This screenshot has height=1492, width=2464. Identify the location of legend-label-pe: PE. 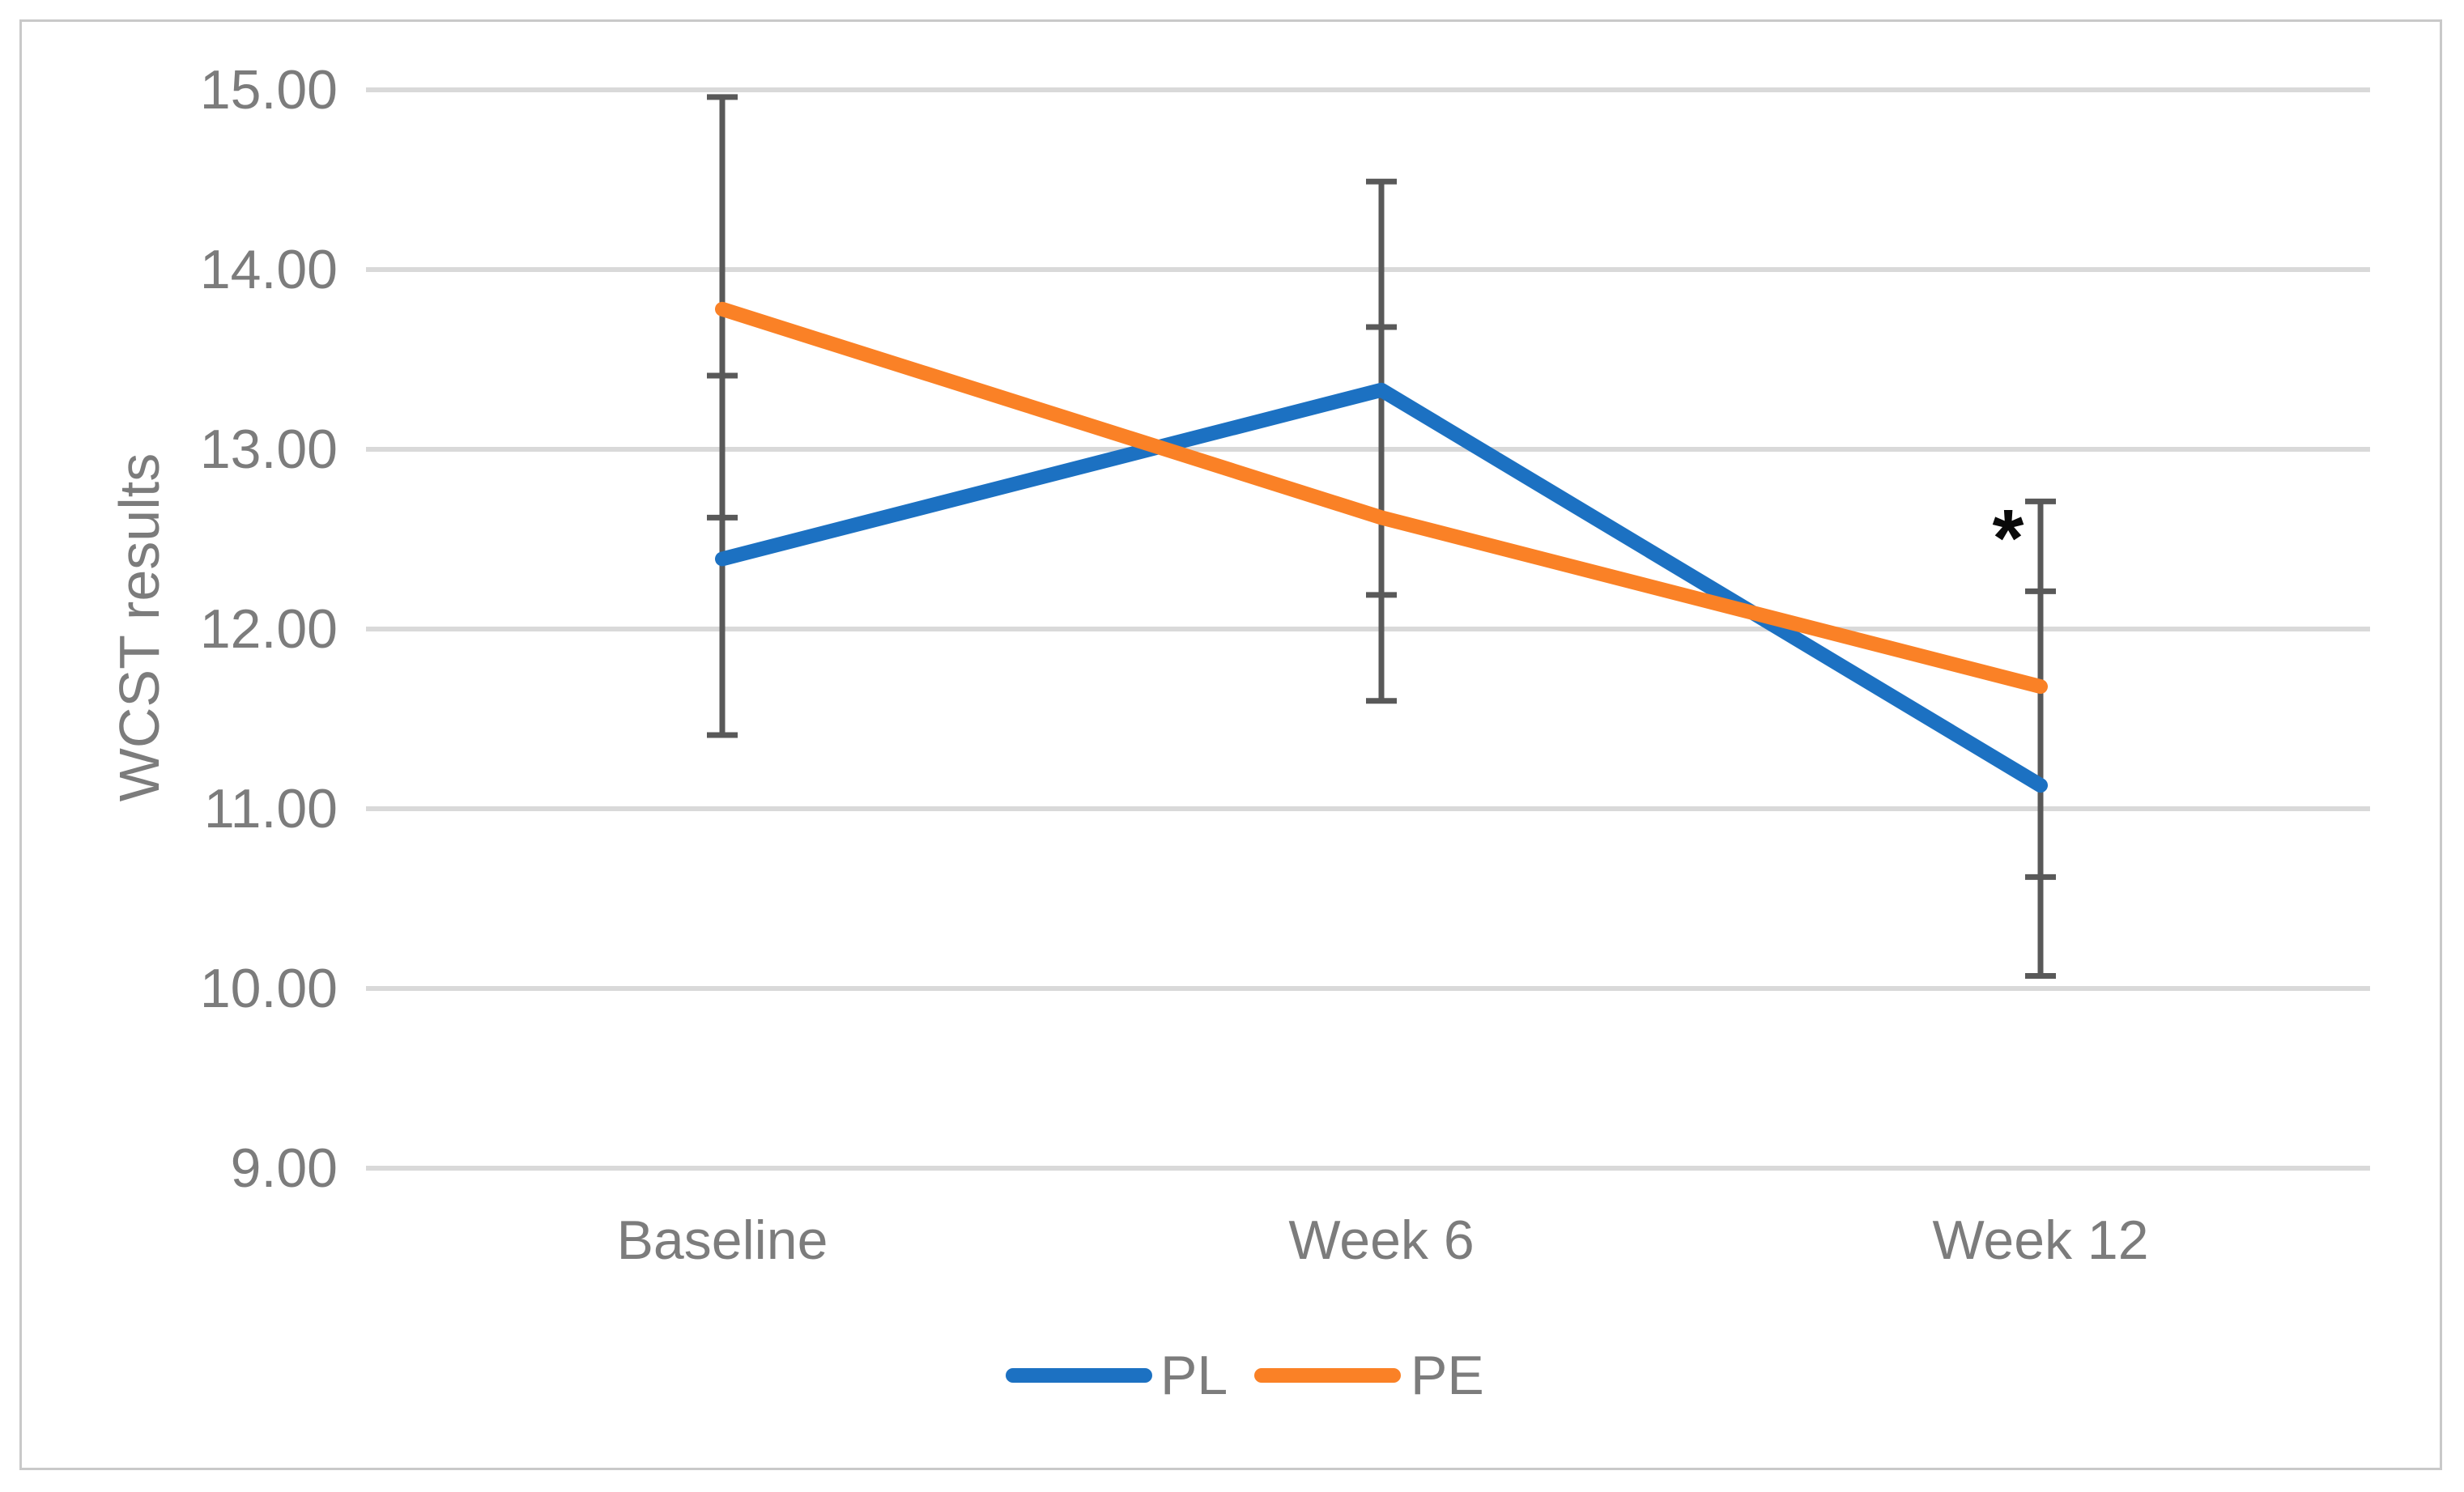
(1447, 1376).